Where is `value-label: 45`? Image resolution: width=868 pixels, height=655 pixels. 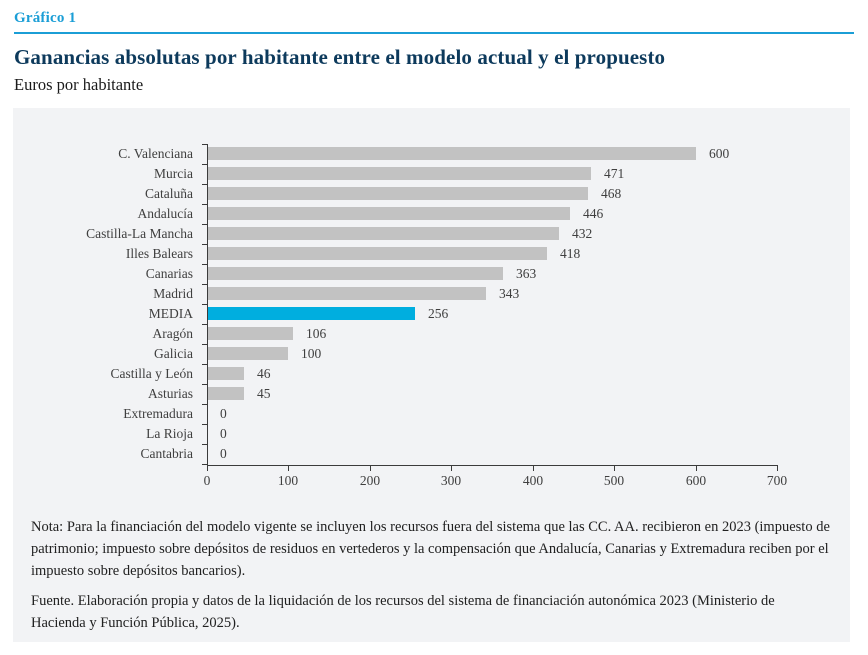
value-label: 45 is located at coordinates (264, 393).